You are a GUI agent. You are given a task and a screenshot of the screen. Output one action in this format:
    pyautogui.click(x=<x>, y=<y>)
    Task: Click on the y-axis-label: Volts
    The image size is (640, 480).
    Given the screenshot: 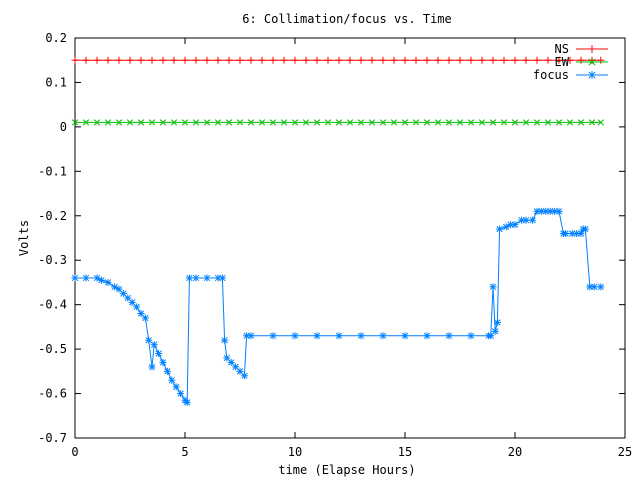 What is the action you would take?
    pyautogui.click(x=24, y=238)
    